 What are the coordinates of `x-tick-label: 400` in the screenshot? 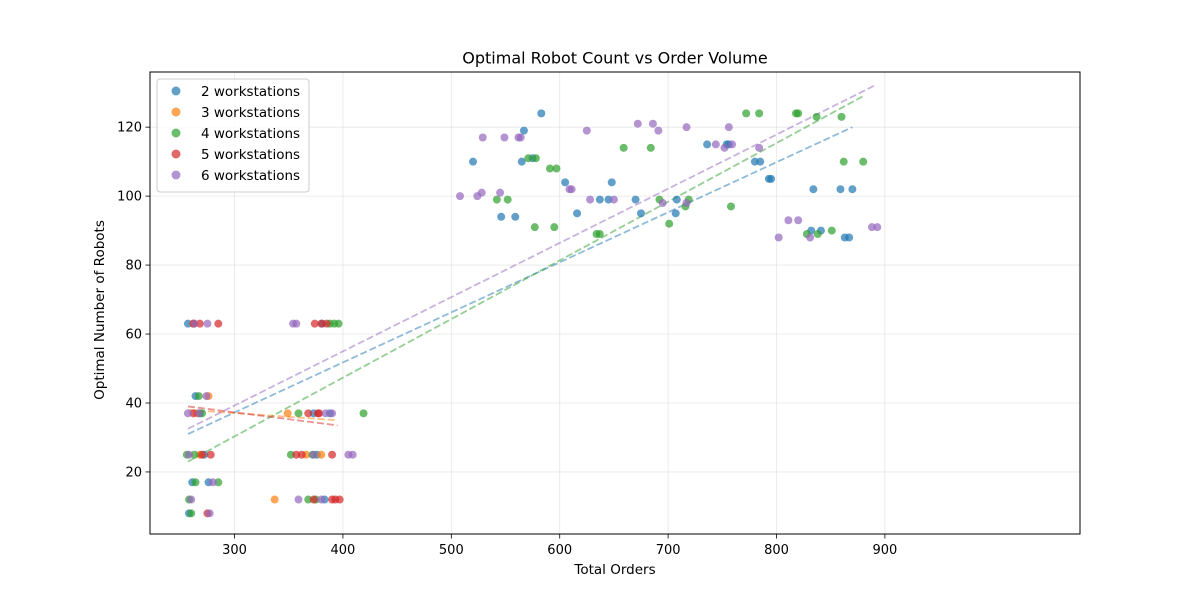 It's located at (343, 550).